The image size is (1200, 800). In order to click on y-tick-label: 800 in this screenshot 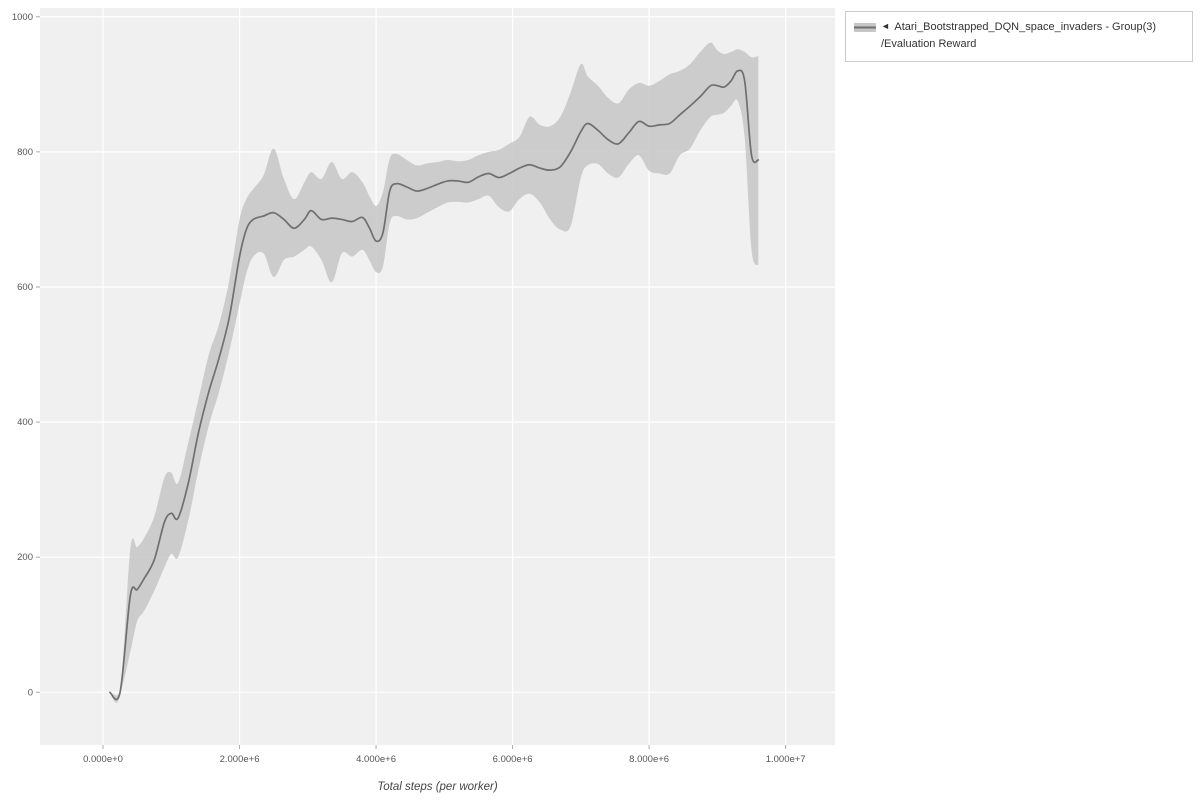, I will do `click(25, 152)`.